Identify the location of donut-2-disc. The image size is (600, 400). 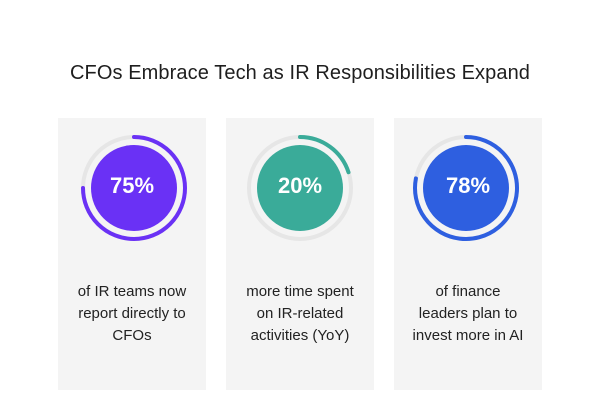
(300, 188).